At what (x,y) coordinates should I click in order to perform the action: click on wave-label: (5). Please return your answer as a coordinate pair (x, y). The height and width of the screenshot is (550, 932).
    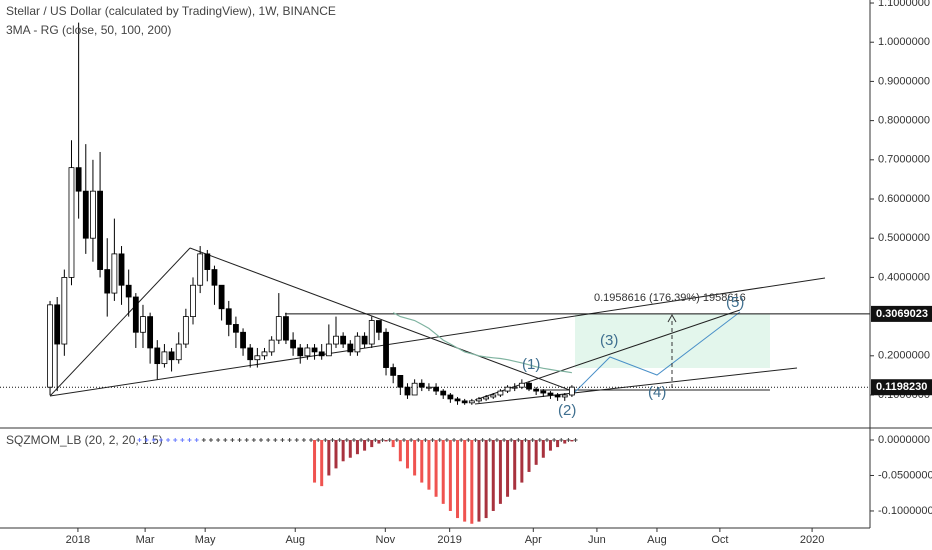
    Looking at the image, I should click on (735, 302).